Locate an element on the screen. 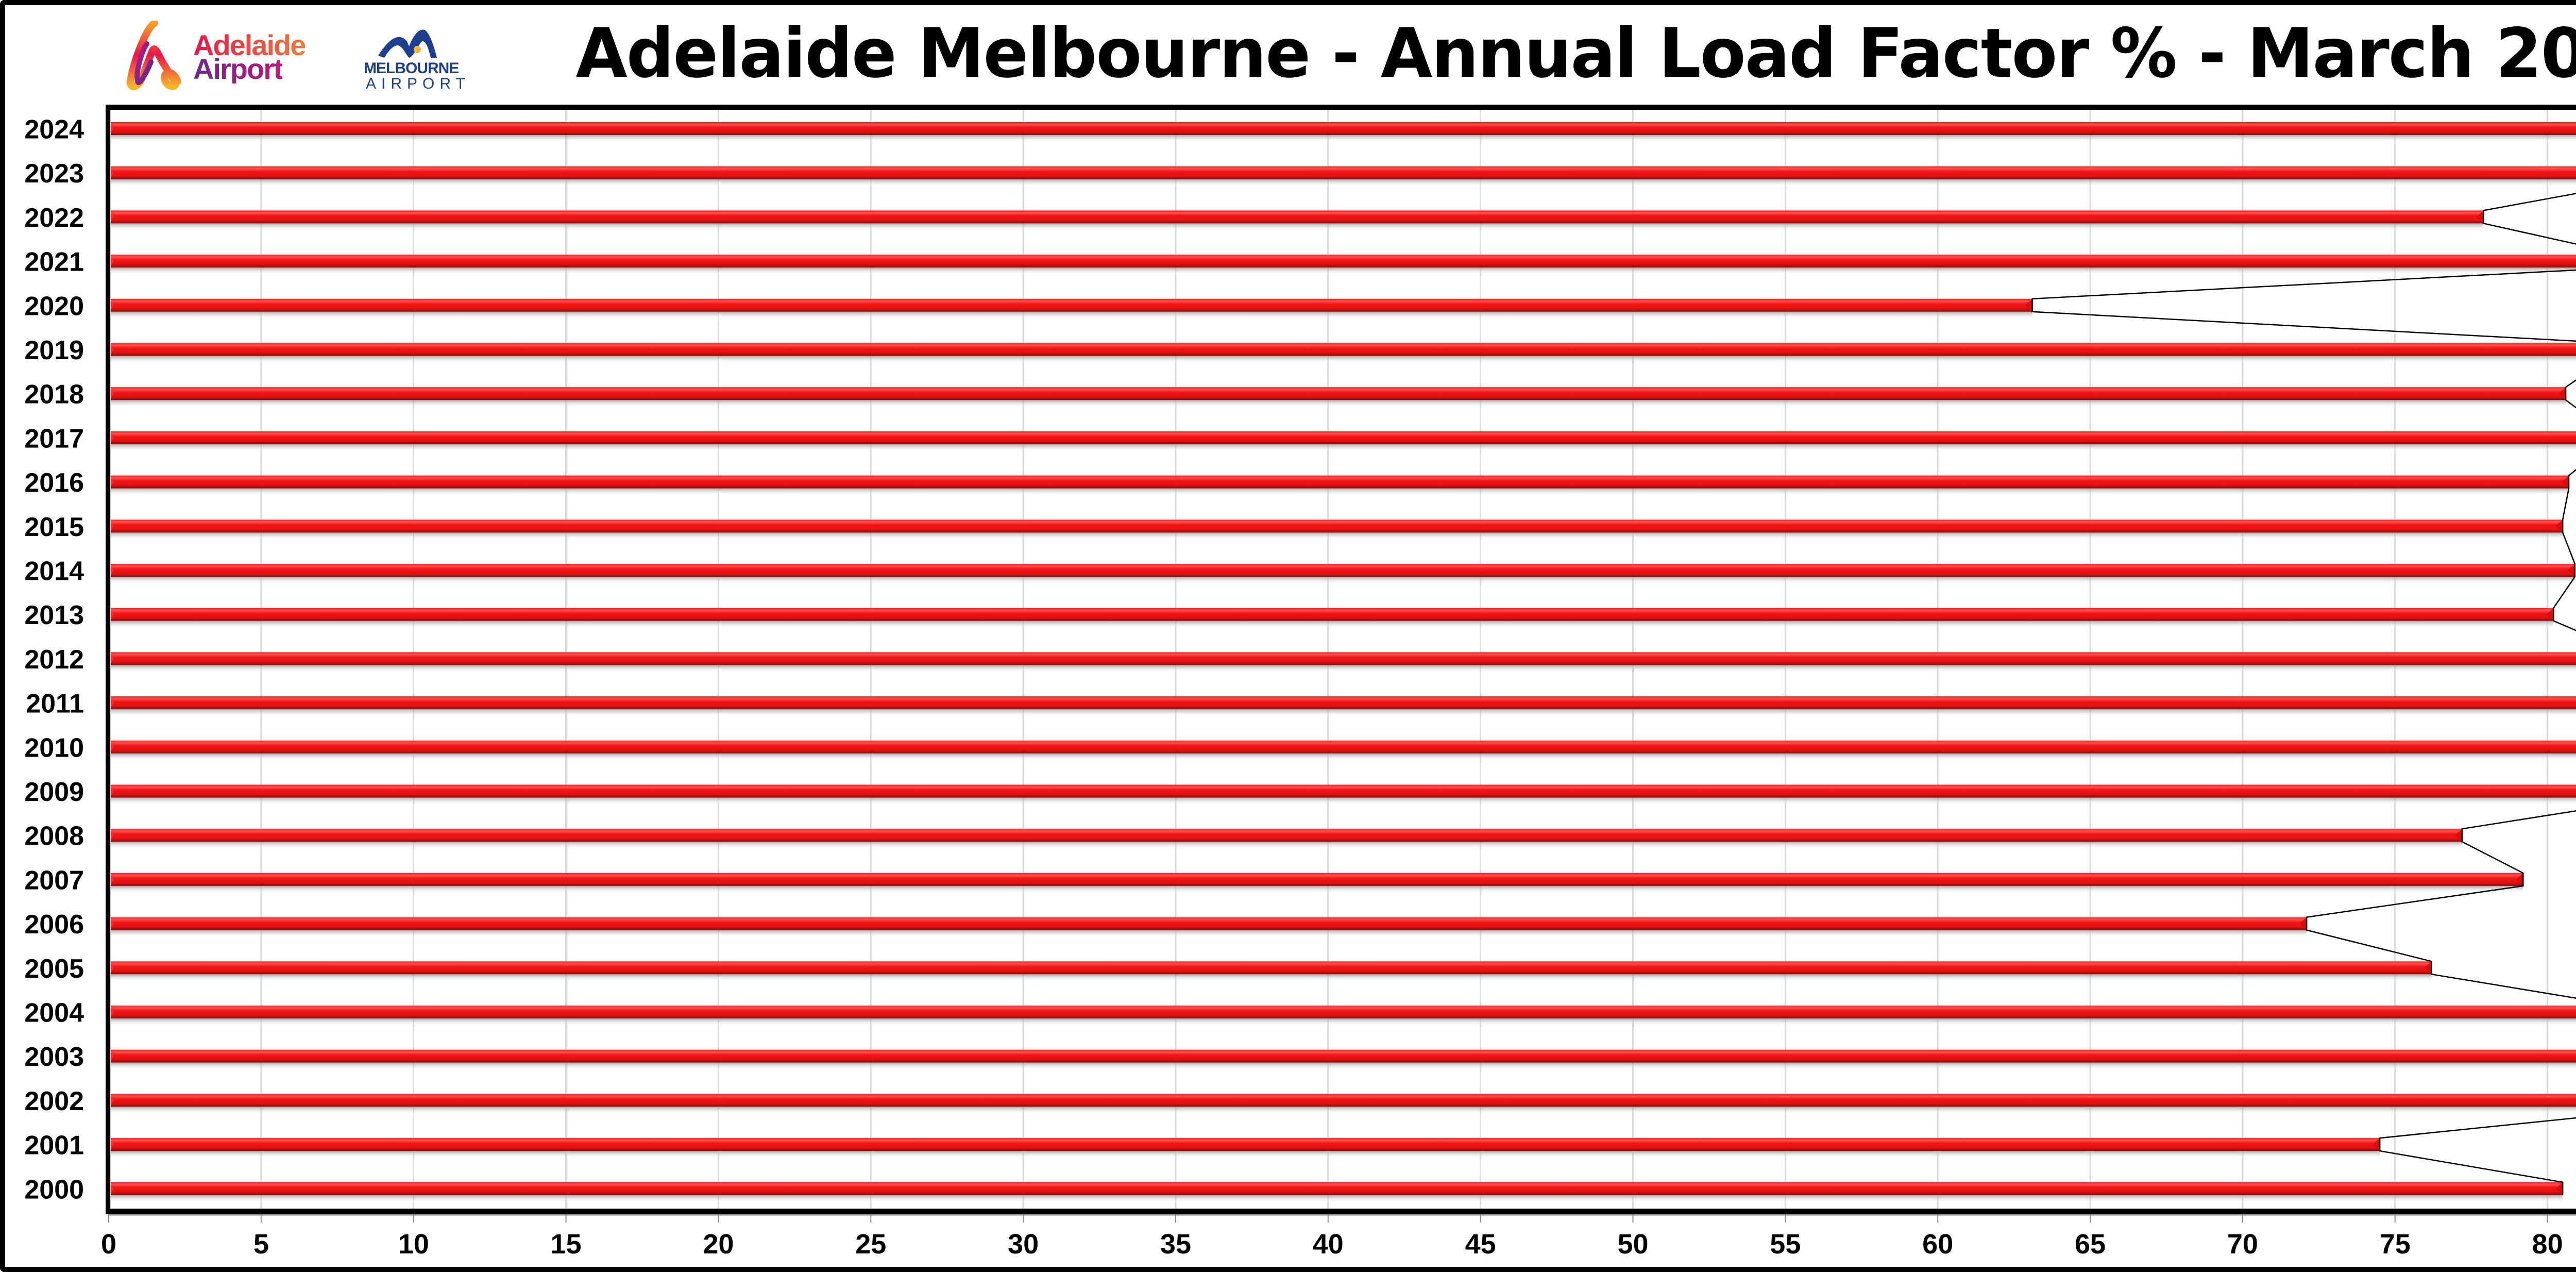  y-label-2013: 2013 is located at coordinates (54, 615).